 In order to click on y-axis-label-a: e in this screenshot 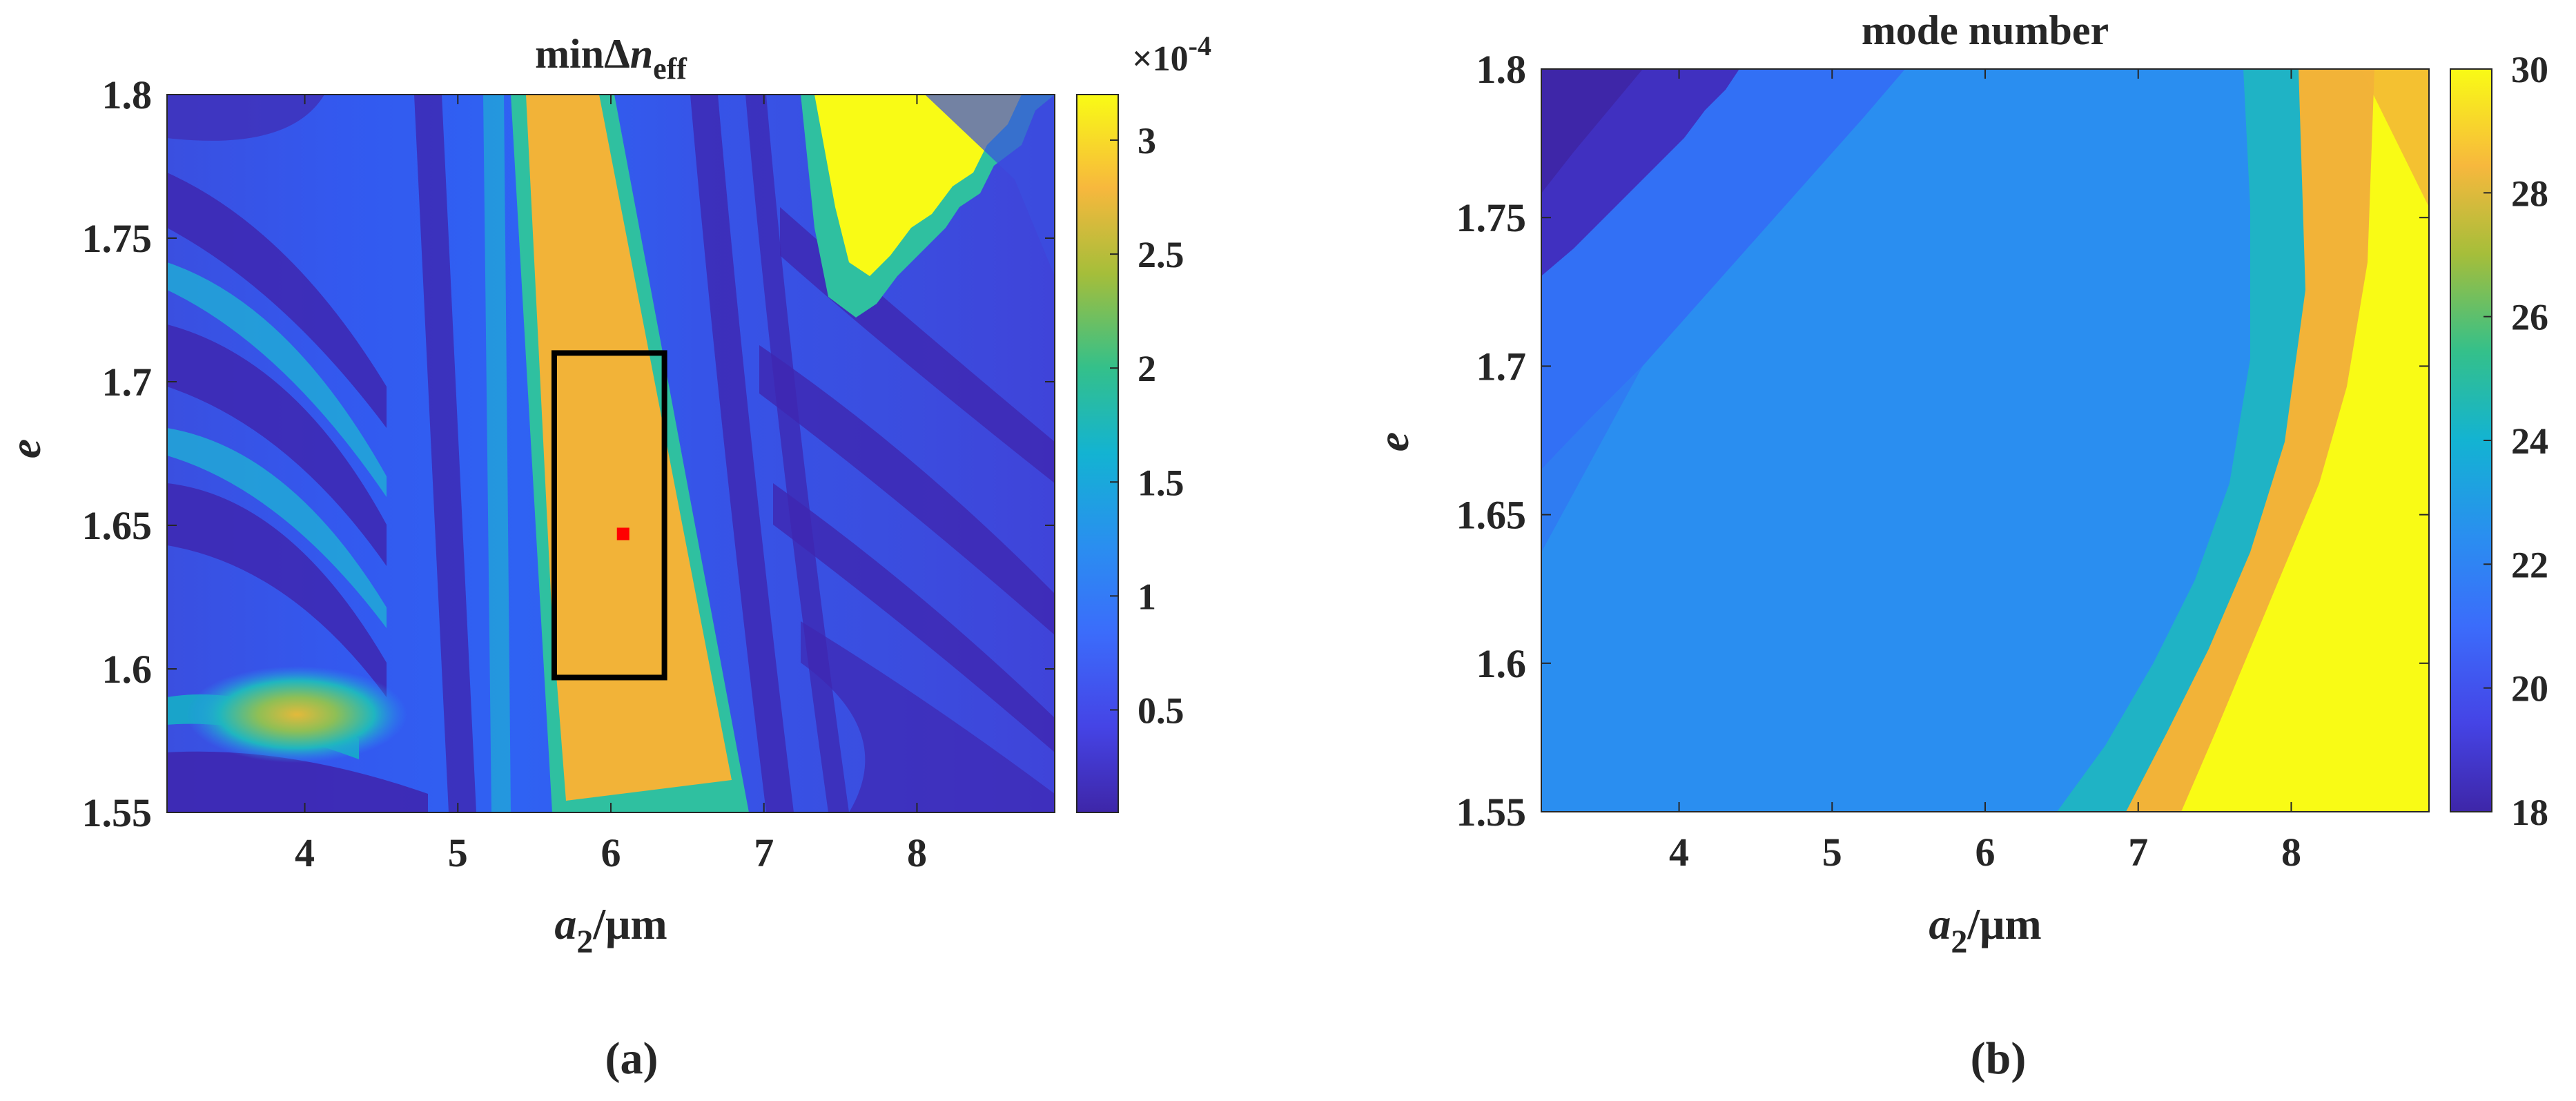, I will do `click(25, 449)`.